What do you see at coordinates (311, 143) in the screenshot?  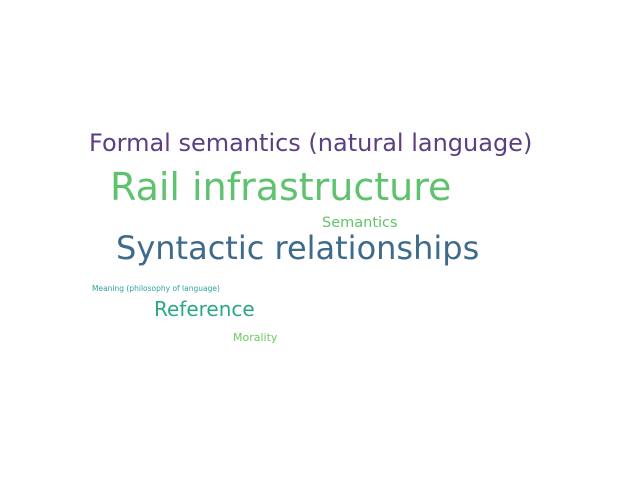 I see `word-formal-semantics: Formal semantics (natural language)` at bounding box center [311, 143].